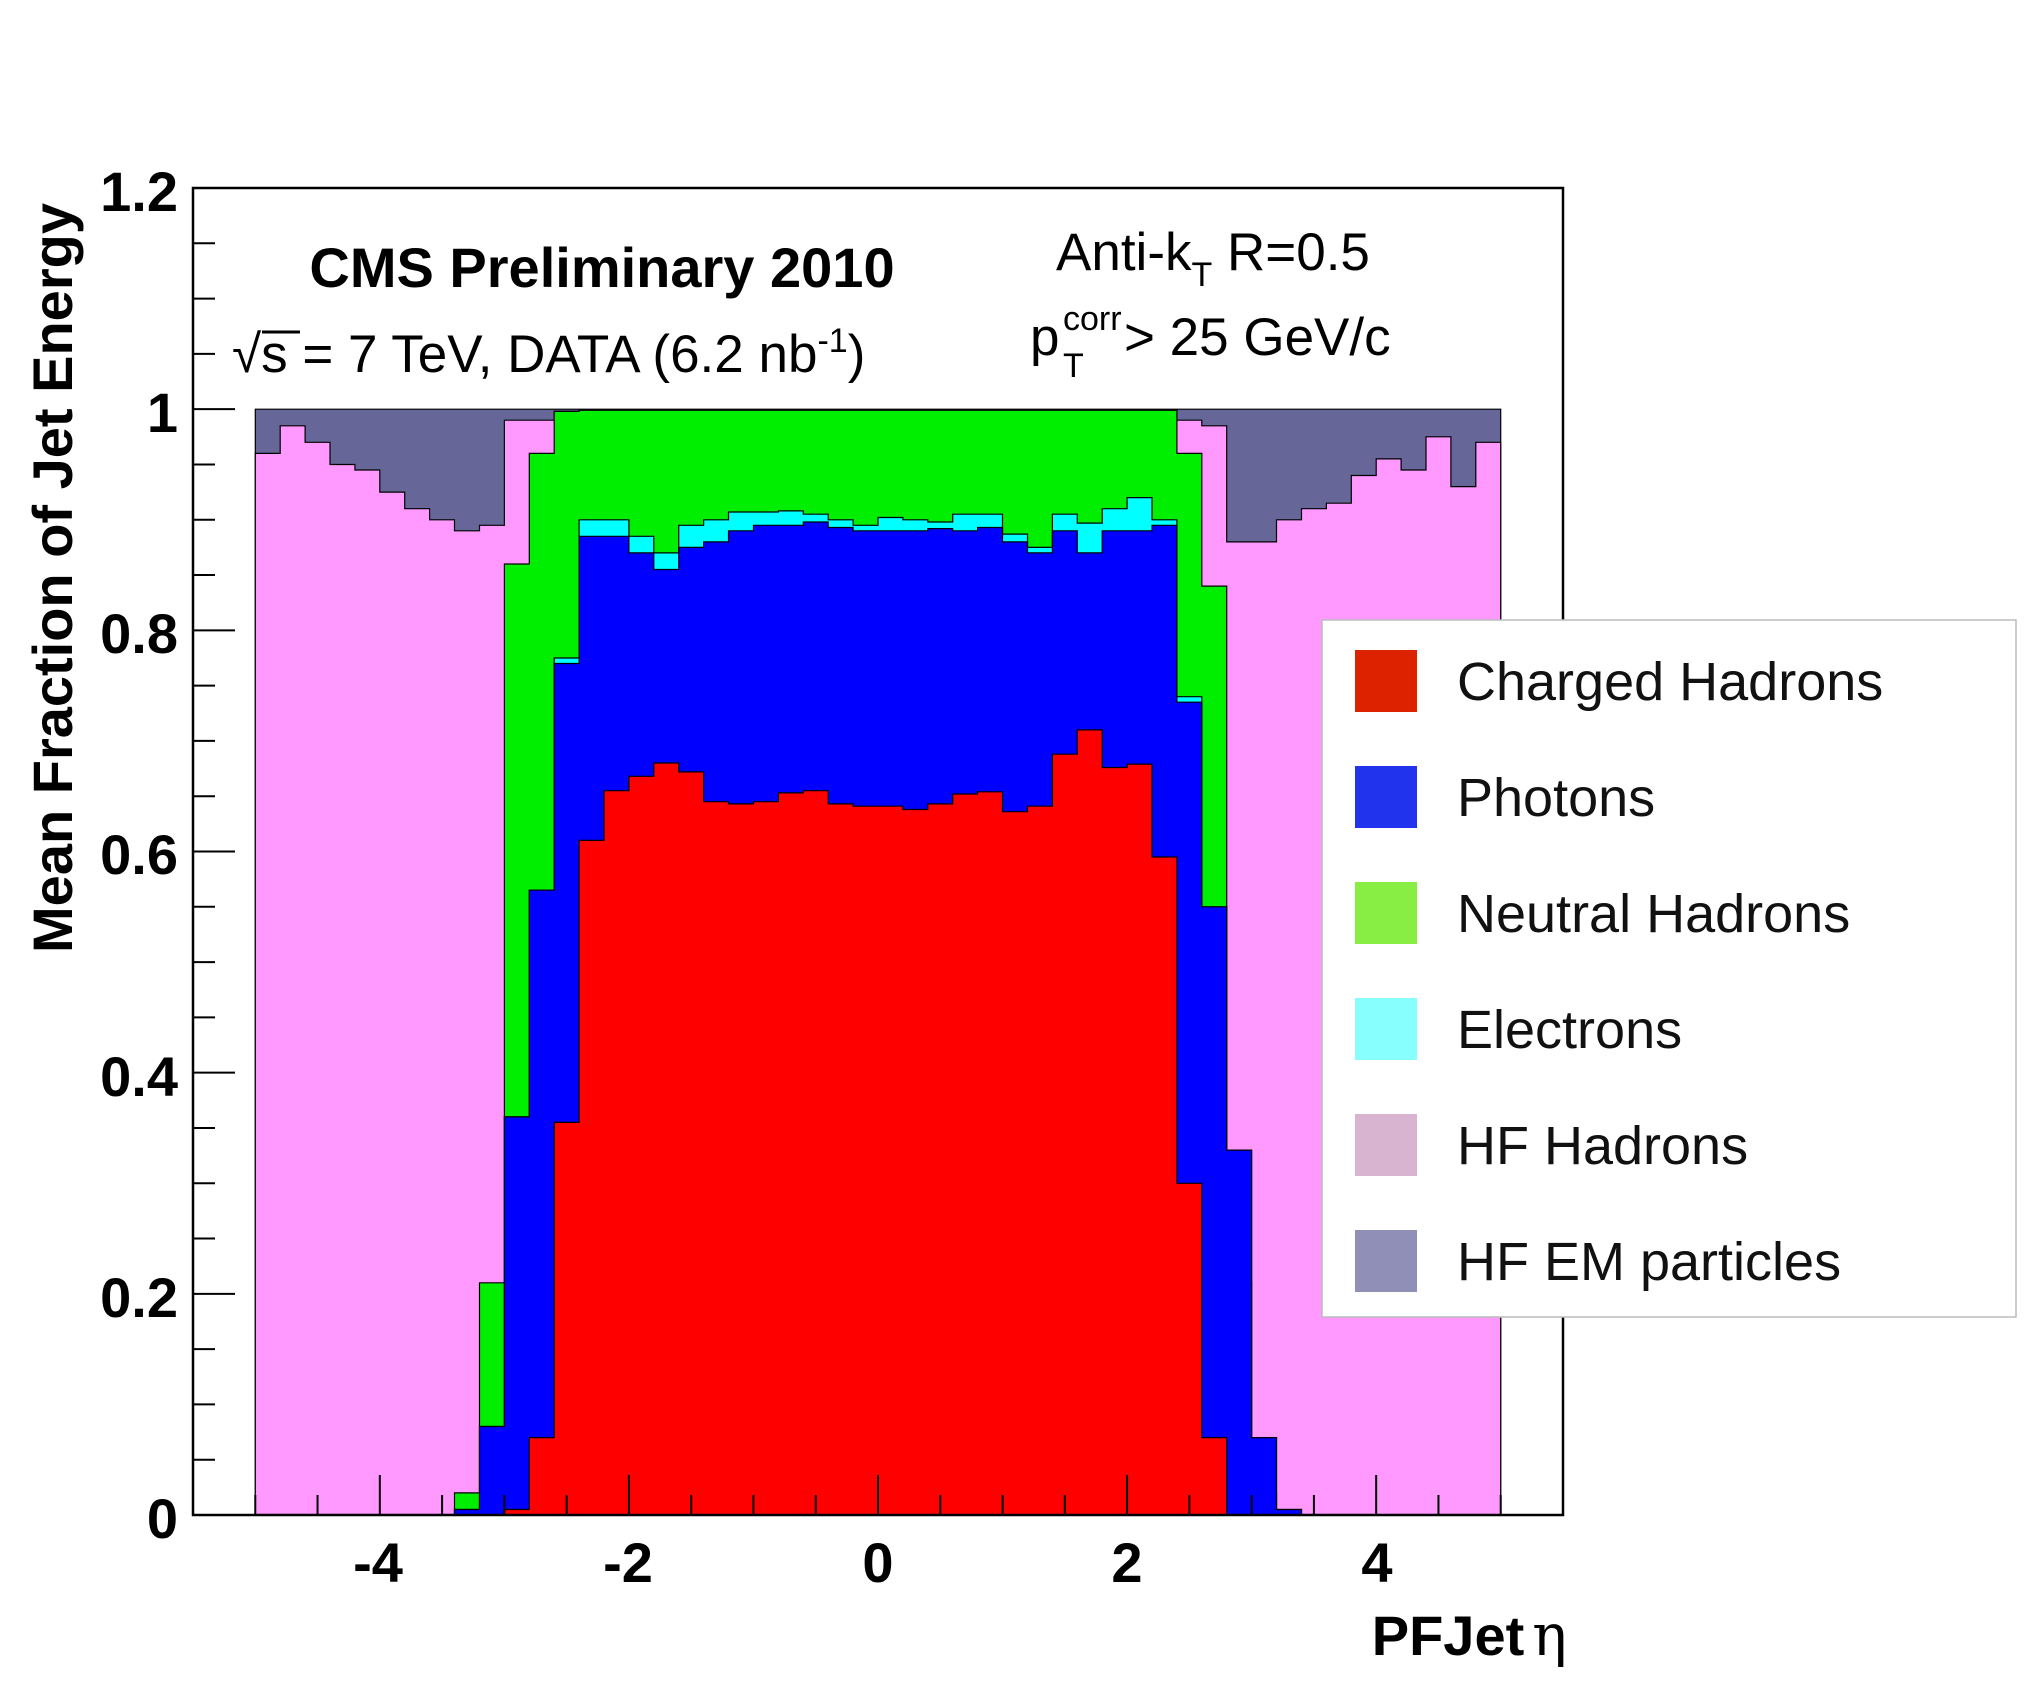  Describe the element at coordinates (1126, 1562) in the screenshot. I see `x-tick-label: 2` at that location.